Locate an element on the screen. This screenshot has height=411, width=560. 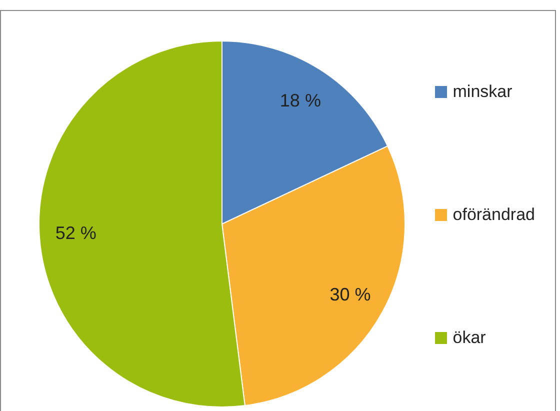
data-label: 52 % is located at coordinates (75, 233).